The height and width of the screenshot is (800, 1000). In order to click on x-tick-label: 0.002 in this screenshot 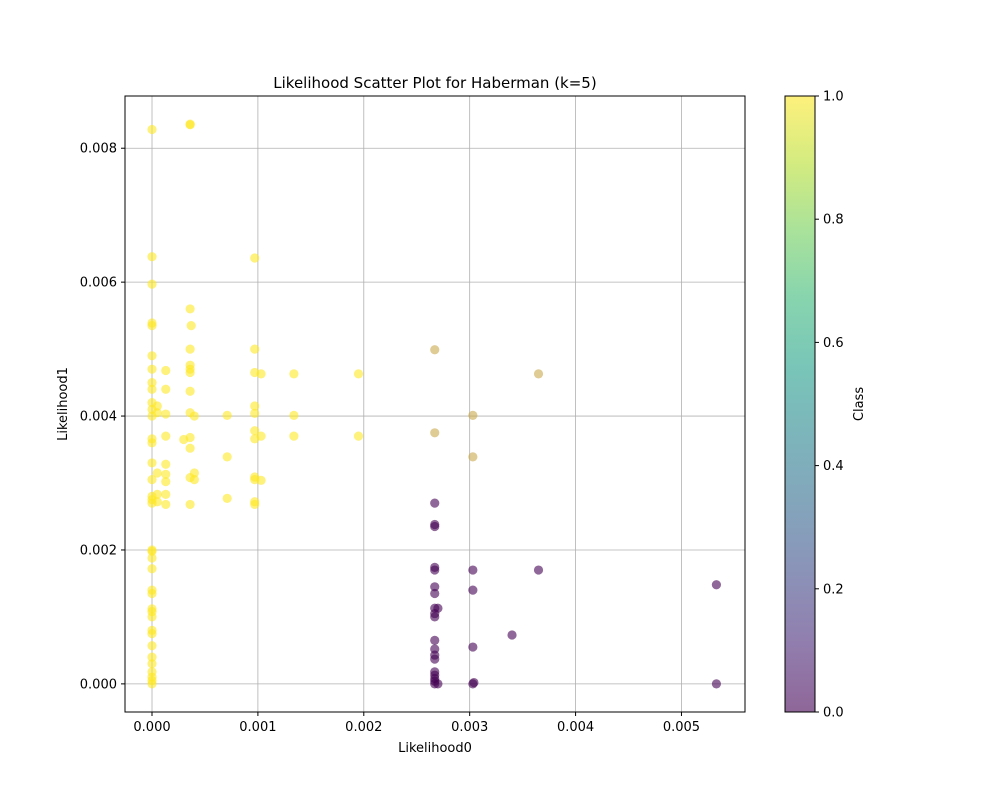, I will do `click(363, 727)`.